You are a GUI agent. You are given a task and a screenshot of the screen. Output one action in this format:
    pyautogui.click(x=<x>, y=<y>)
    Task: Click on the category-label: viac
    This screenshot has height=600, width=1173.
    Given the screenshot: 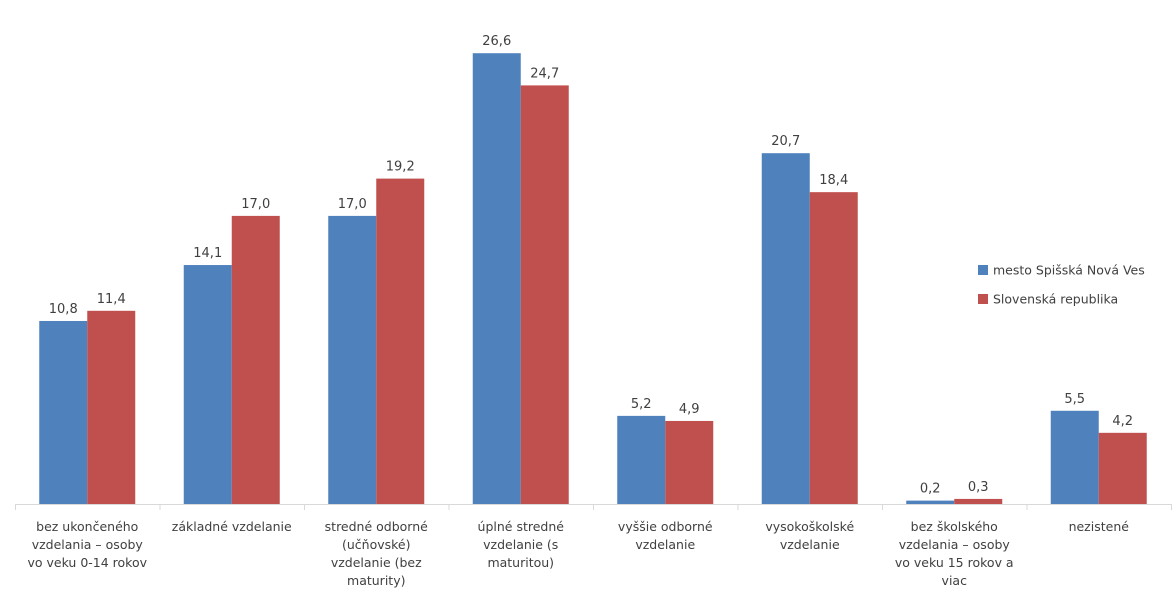 What is the action you would take?
    pyautogui.click(x=955, y=580)
    